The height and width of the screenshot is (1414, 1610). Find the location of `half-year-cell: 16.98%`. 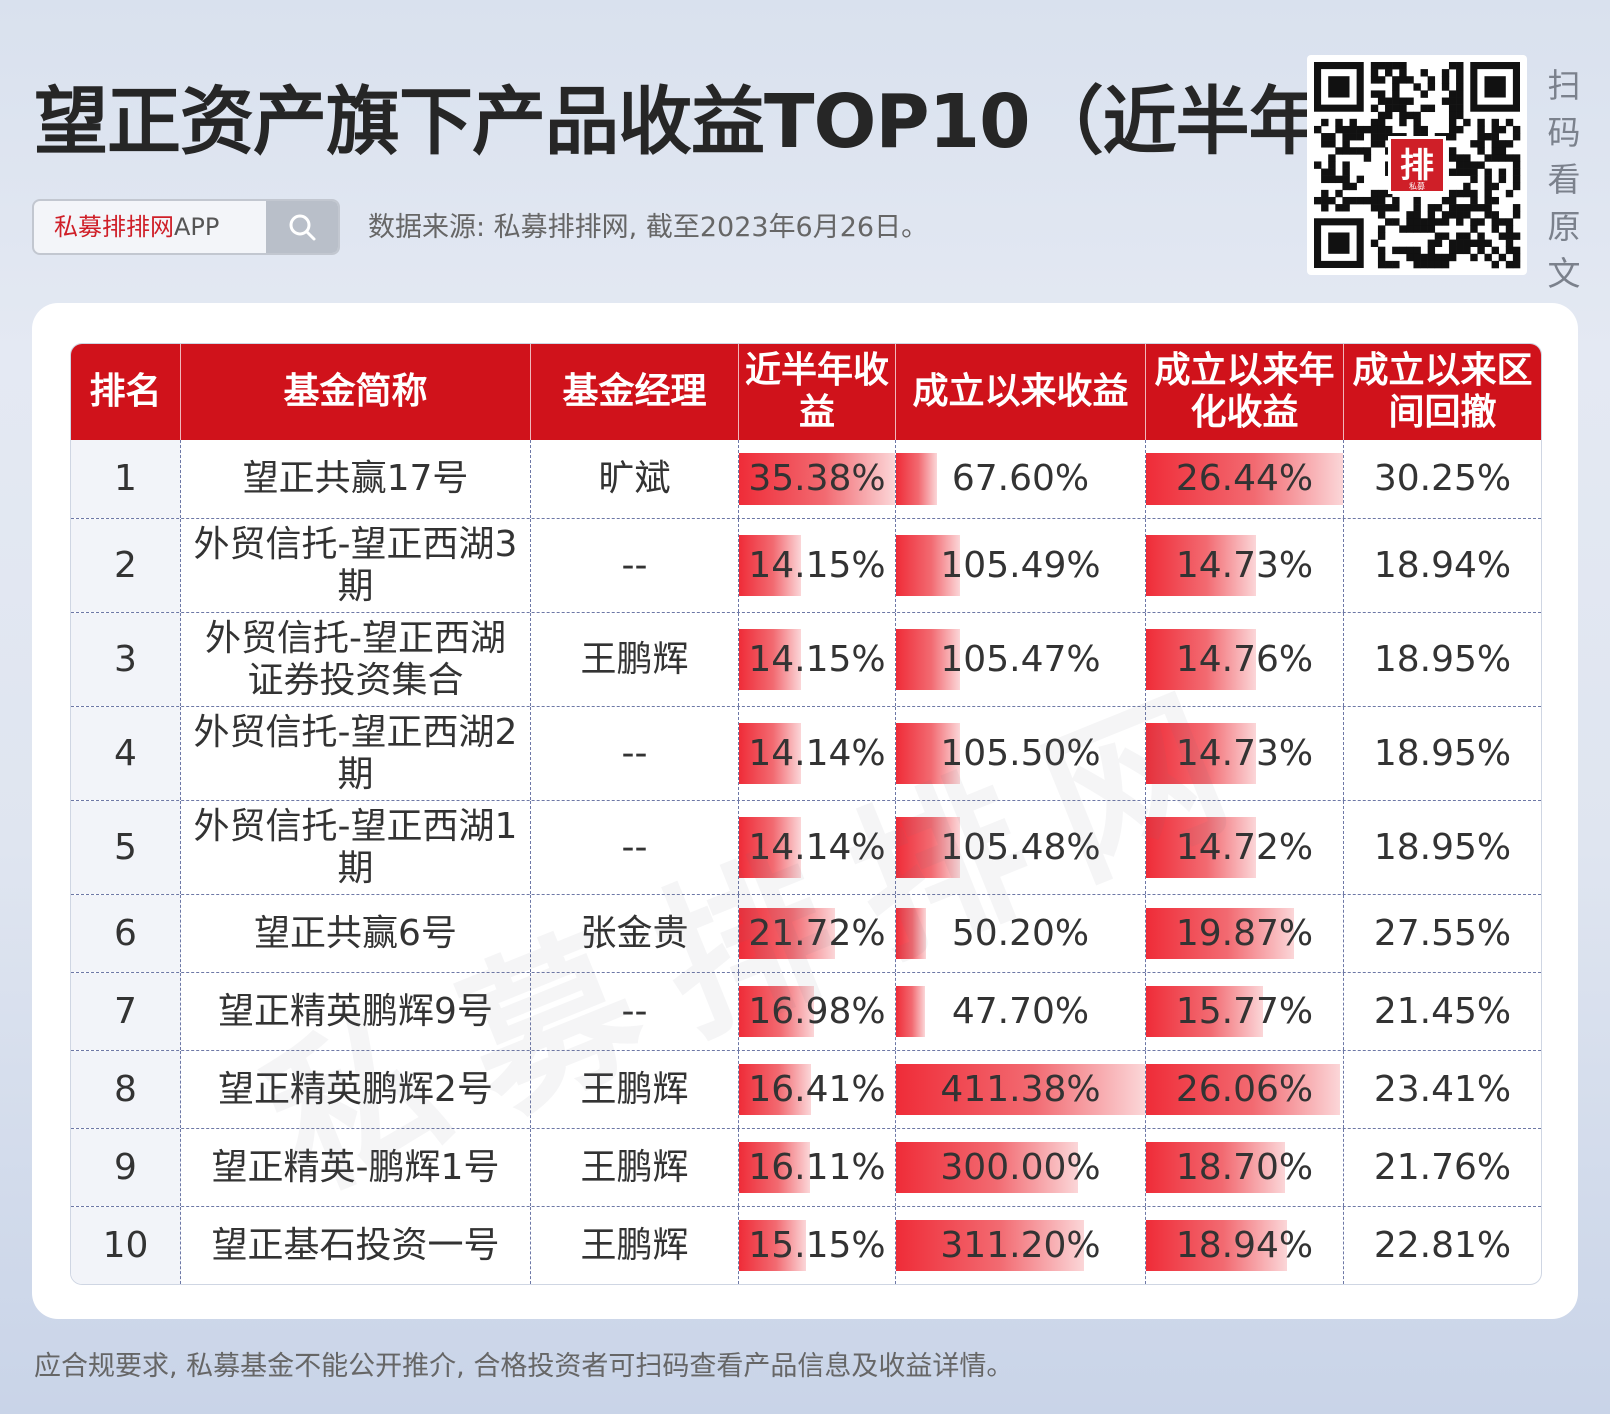

half-year-cell: 16.98% is located at coordinates (817, 1011).